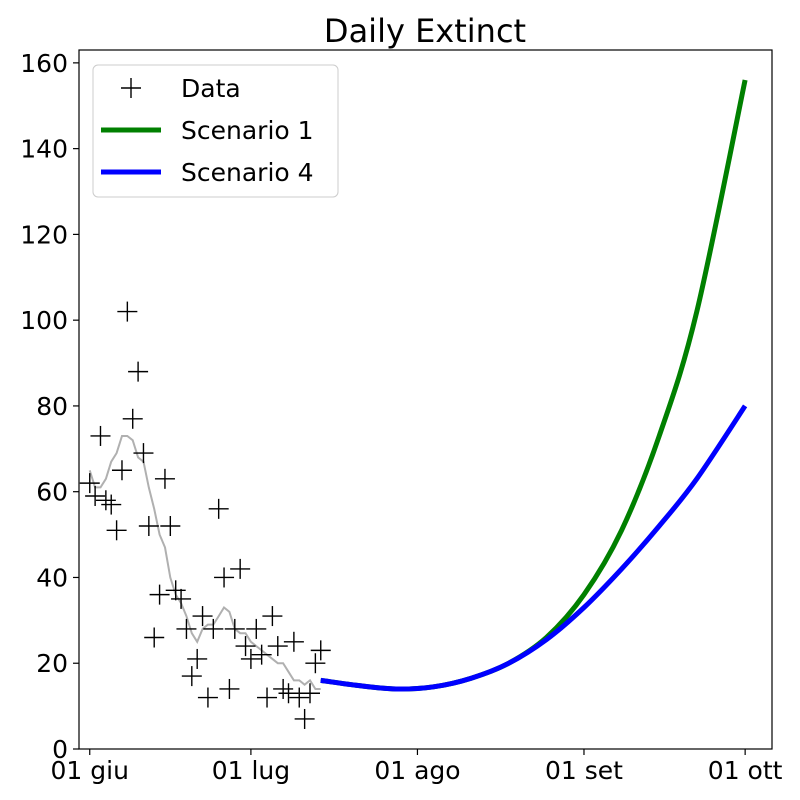 Image resolution: width=800 pixels, height=800 pixels. What do you see at coordinates (52, 406) in the screenshot?
I see `y-tick-label: 80` at bounding box center [52, 406].